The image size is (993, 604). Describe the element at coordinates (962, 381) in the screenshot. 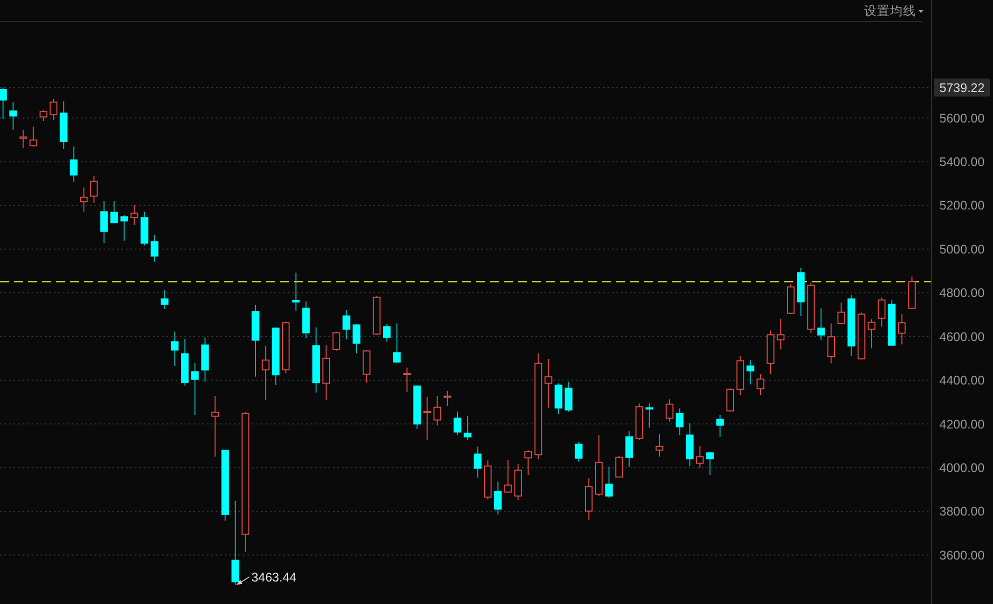

I see `y-tick-label: 4400.00` at that location.